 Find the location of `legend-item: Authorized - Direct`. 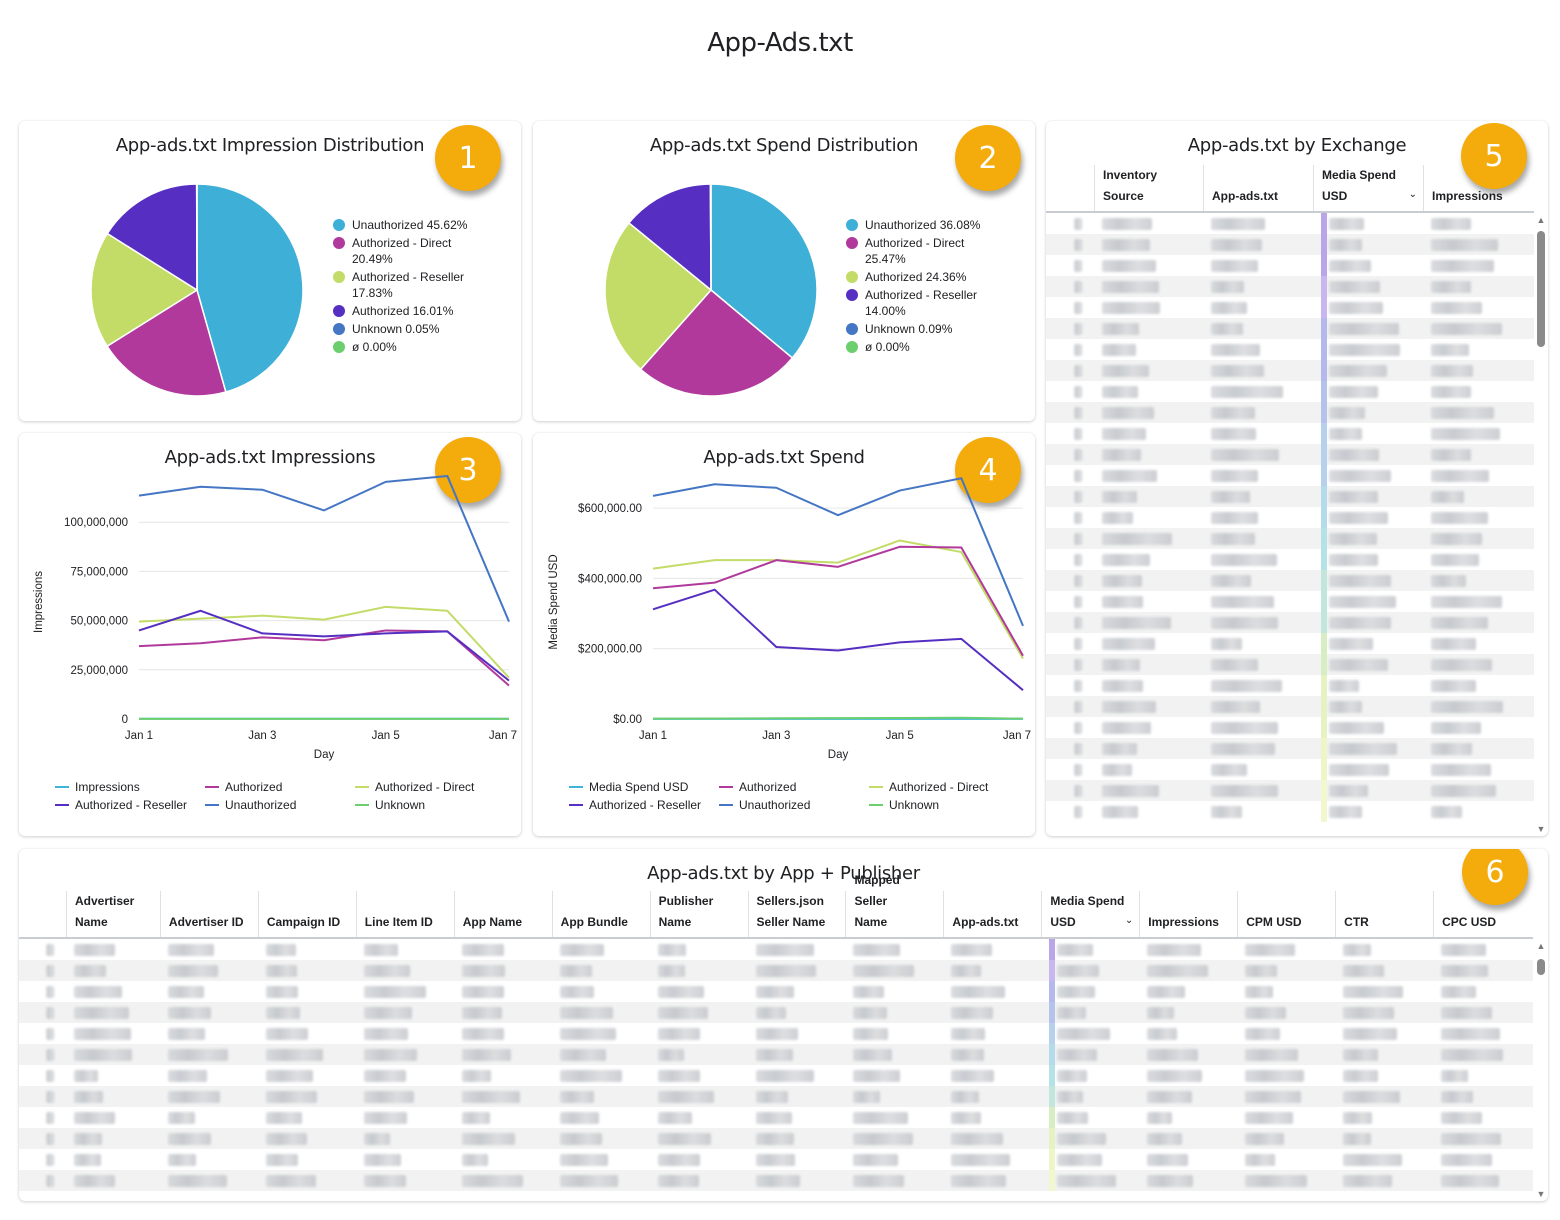

legend-item: Authorized - Direct is located at coordinates (430, 787).